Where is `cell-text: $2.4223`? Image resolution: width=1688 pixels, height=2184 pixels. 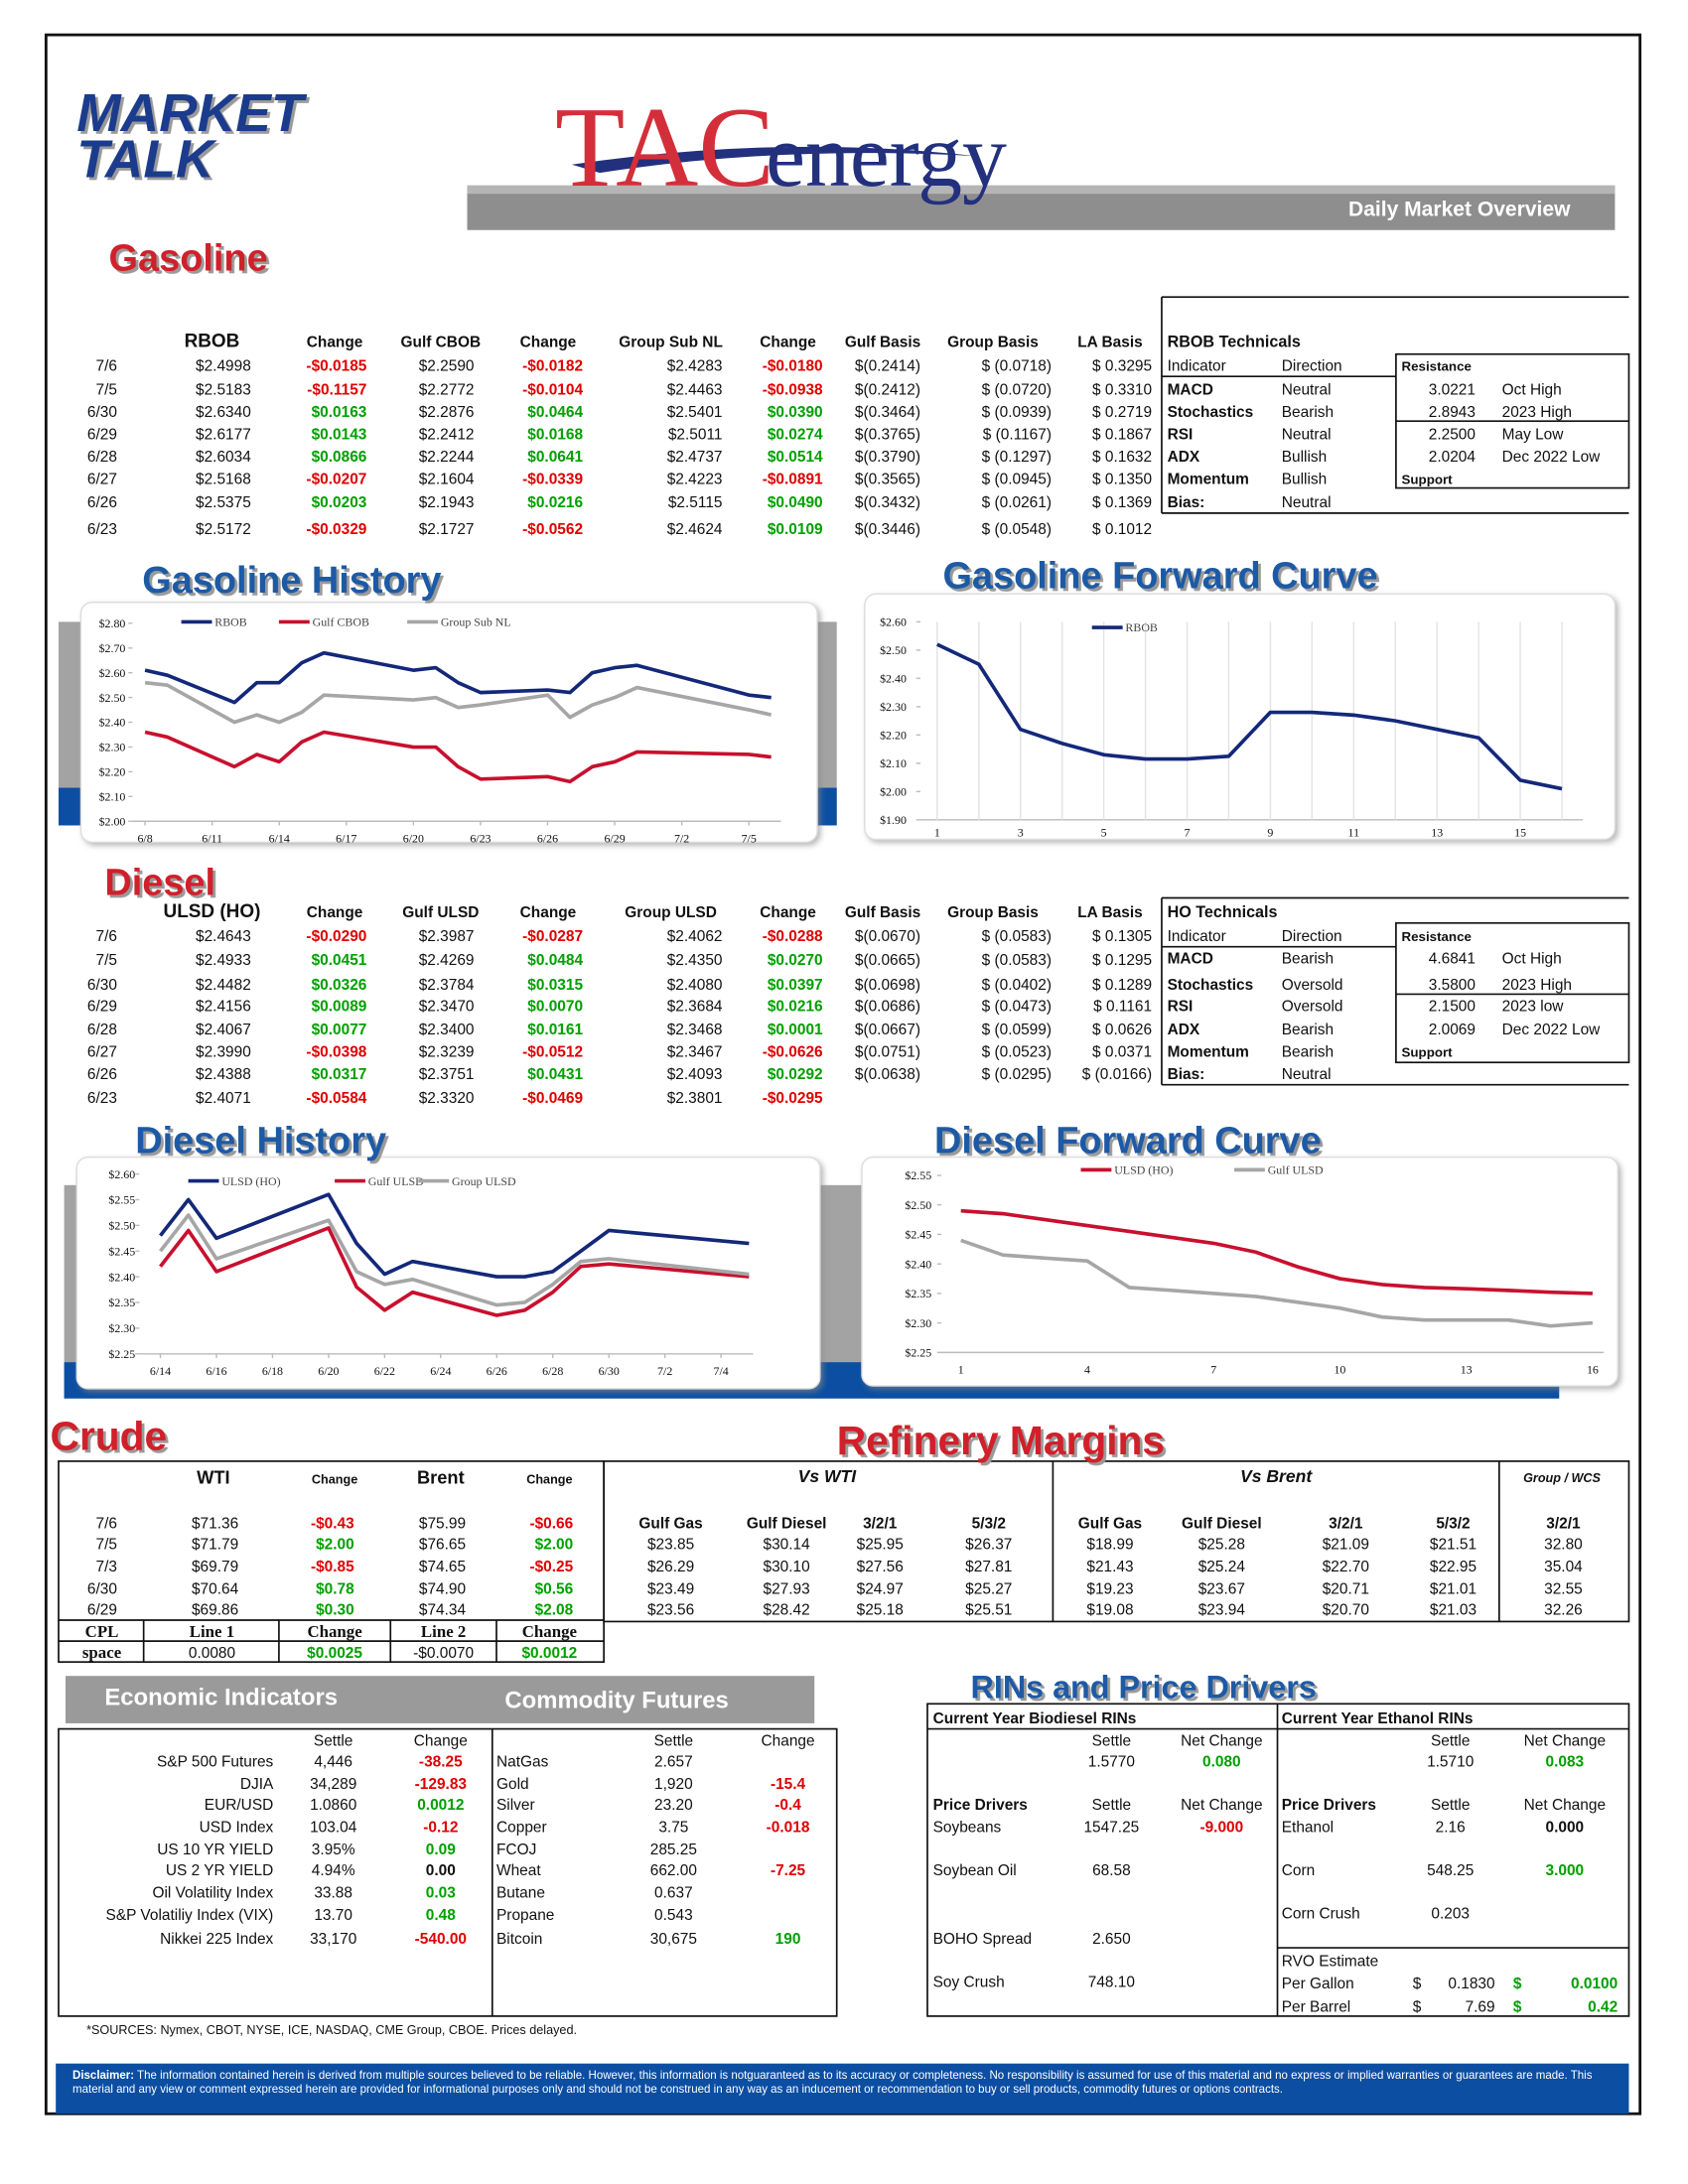 cell-text: $2.4223 is located at coordinates (695, 479).